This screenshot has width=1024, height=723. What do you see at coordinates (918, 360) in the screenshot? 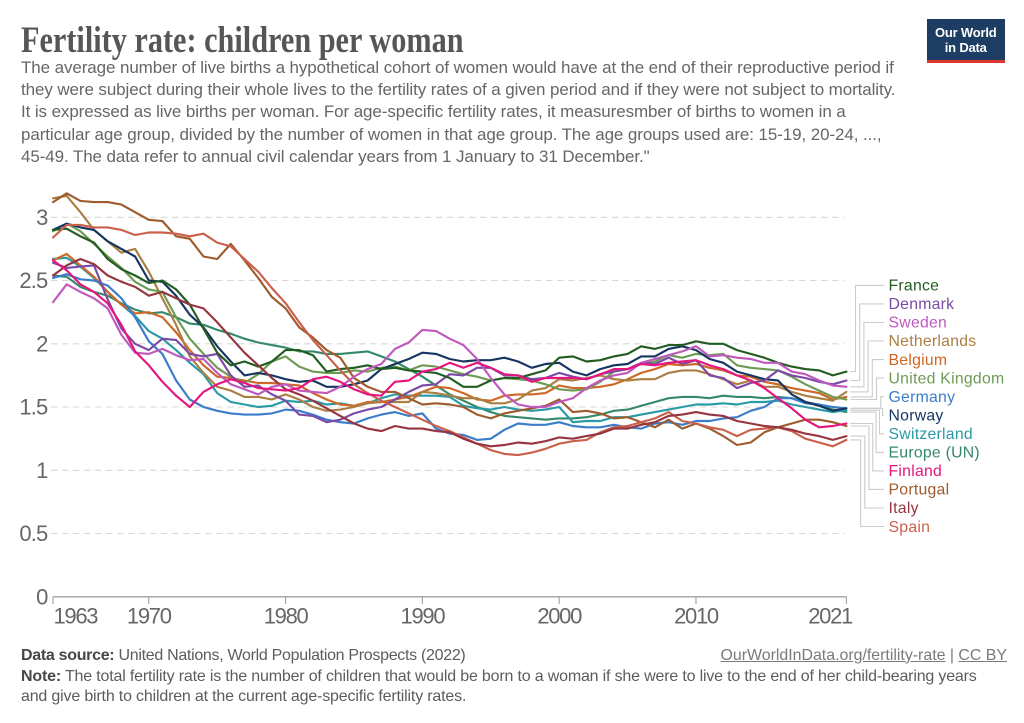
I see `svg-text: Belgium` at bounding box center [918, 360].